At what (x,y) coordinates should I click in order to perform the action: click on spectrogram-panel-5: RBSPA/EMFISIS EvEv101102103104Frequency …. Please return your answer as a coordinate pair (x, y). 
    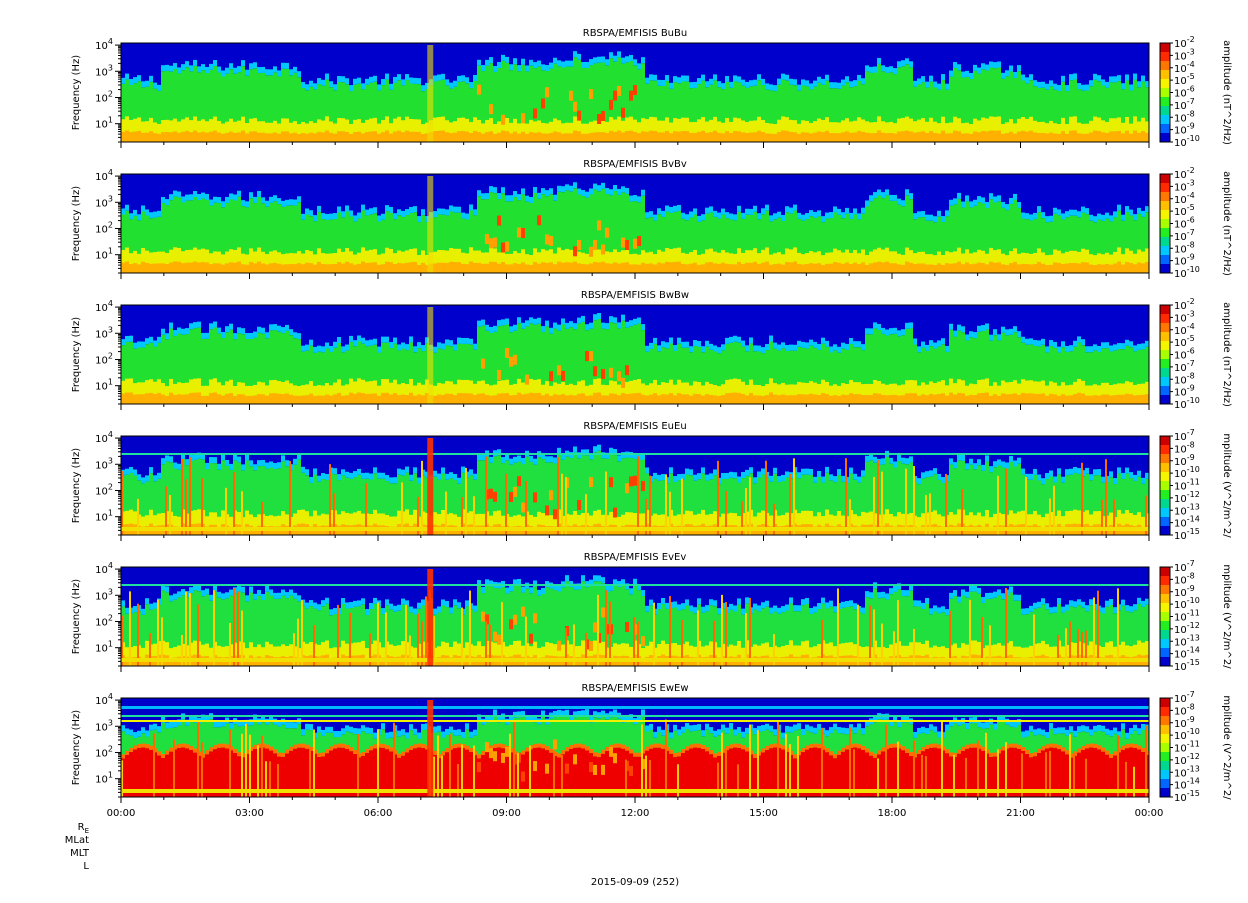
    Looking at the image, I should click on (651, 612).